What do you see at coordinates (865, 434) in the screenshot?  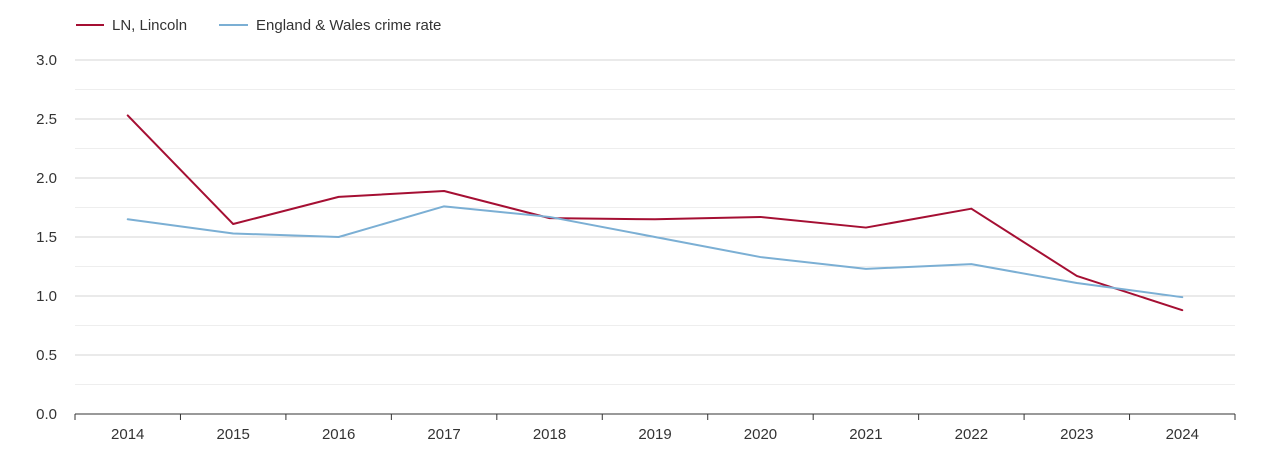 I see `x-tick-label: 2021` at bounding box center [865, 434].